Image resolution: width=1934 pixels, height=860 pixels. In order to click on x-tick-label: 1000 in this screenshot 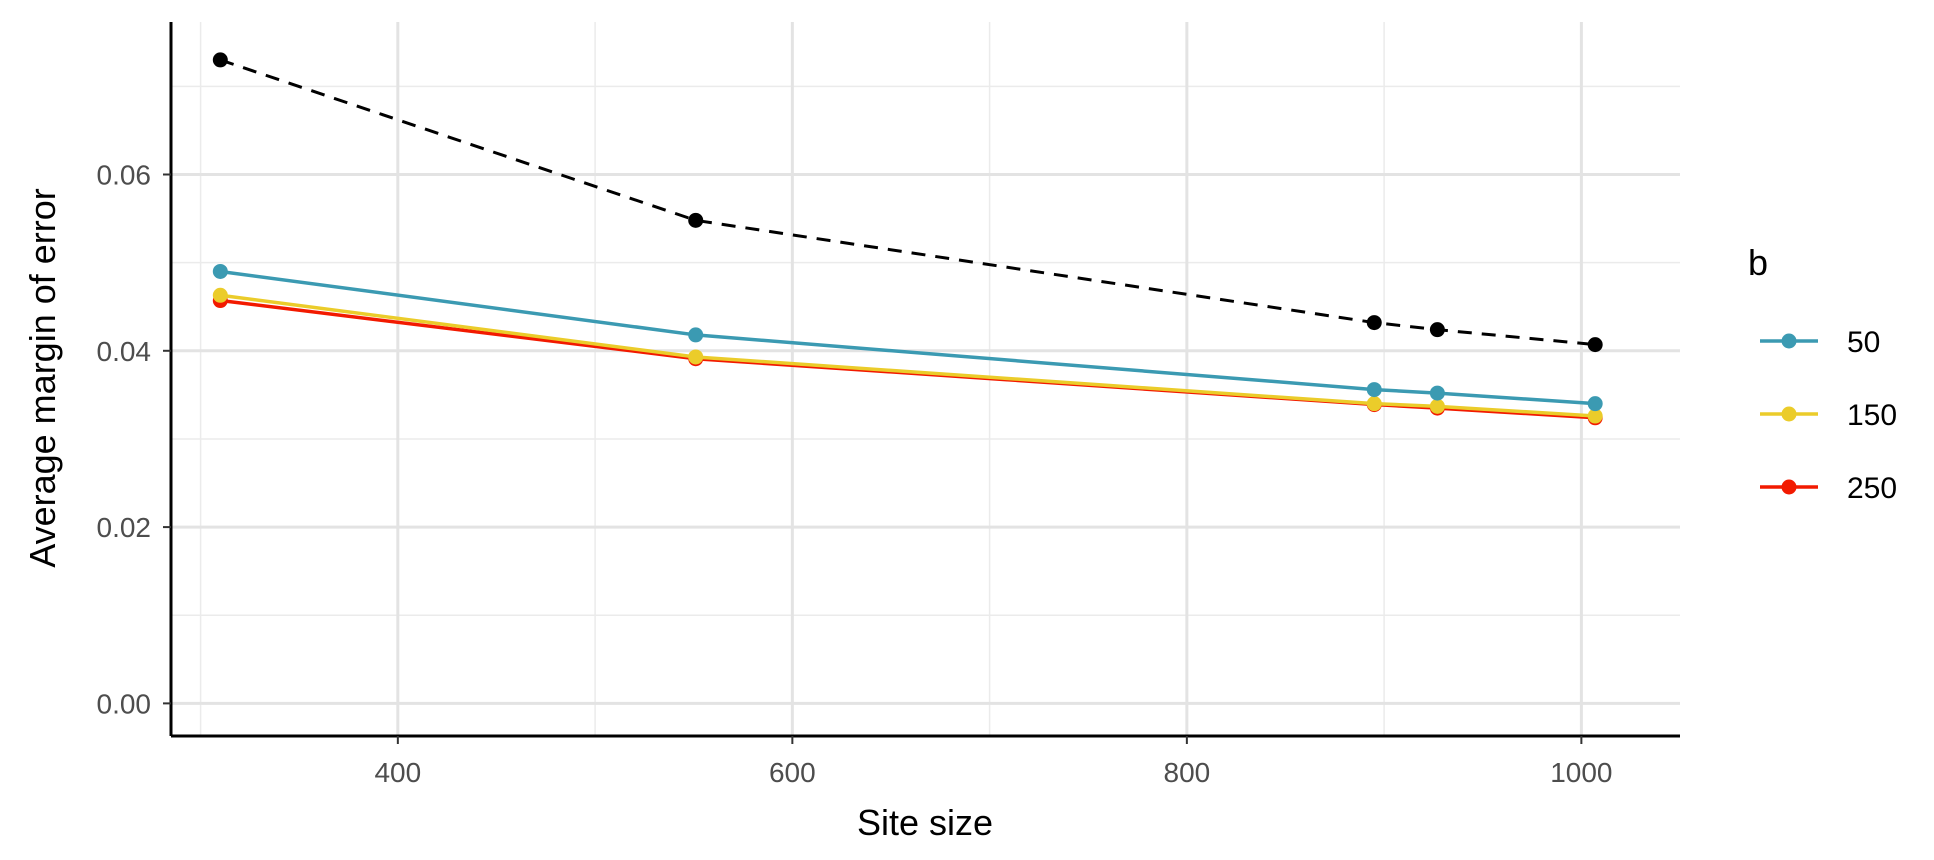, I will do `click(1581, 772)`.